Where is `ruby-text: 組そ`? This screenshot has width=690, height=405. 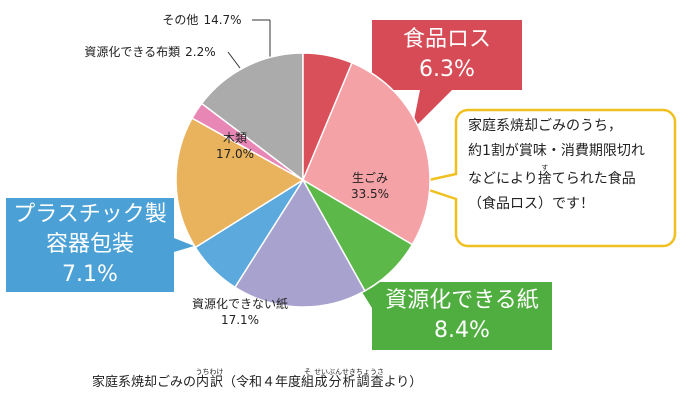
ruby-text: 組そ is located at coordinates (308, 379).